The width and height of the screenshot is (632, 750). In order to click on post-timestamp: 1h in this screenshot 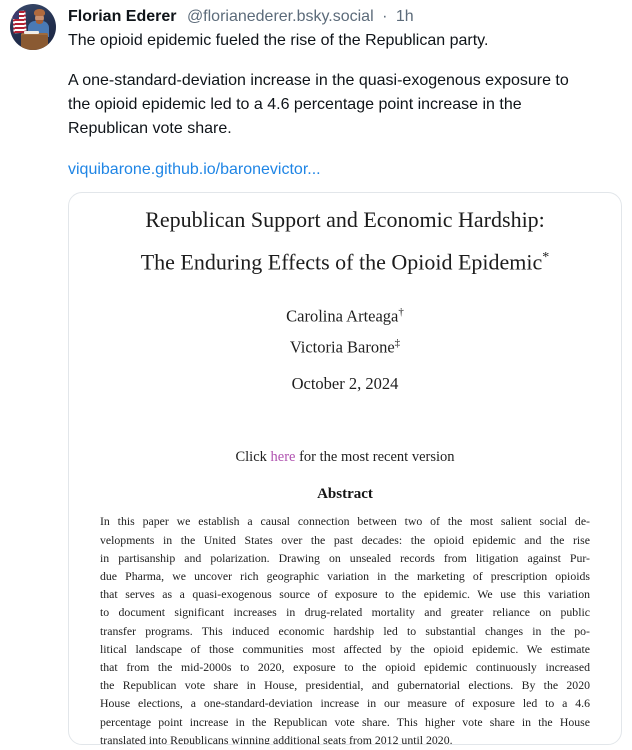, I will do `click(404, 16)`.